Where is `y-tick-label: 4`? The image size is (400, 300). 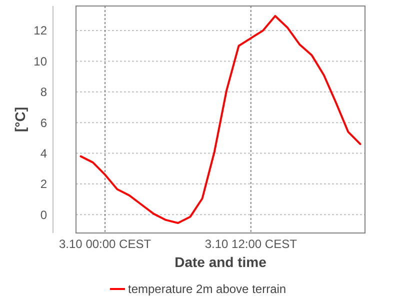
y-tick-label: 4 is located at coordinates (44, 153).